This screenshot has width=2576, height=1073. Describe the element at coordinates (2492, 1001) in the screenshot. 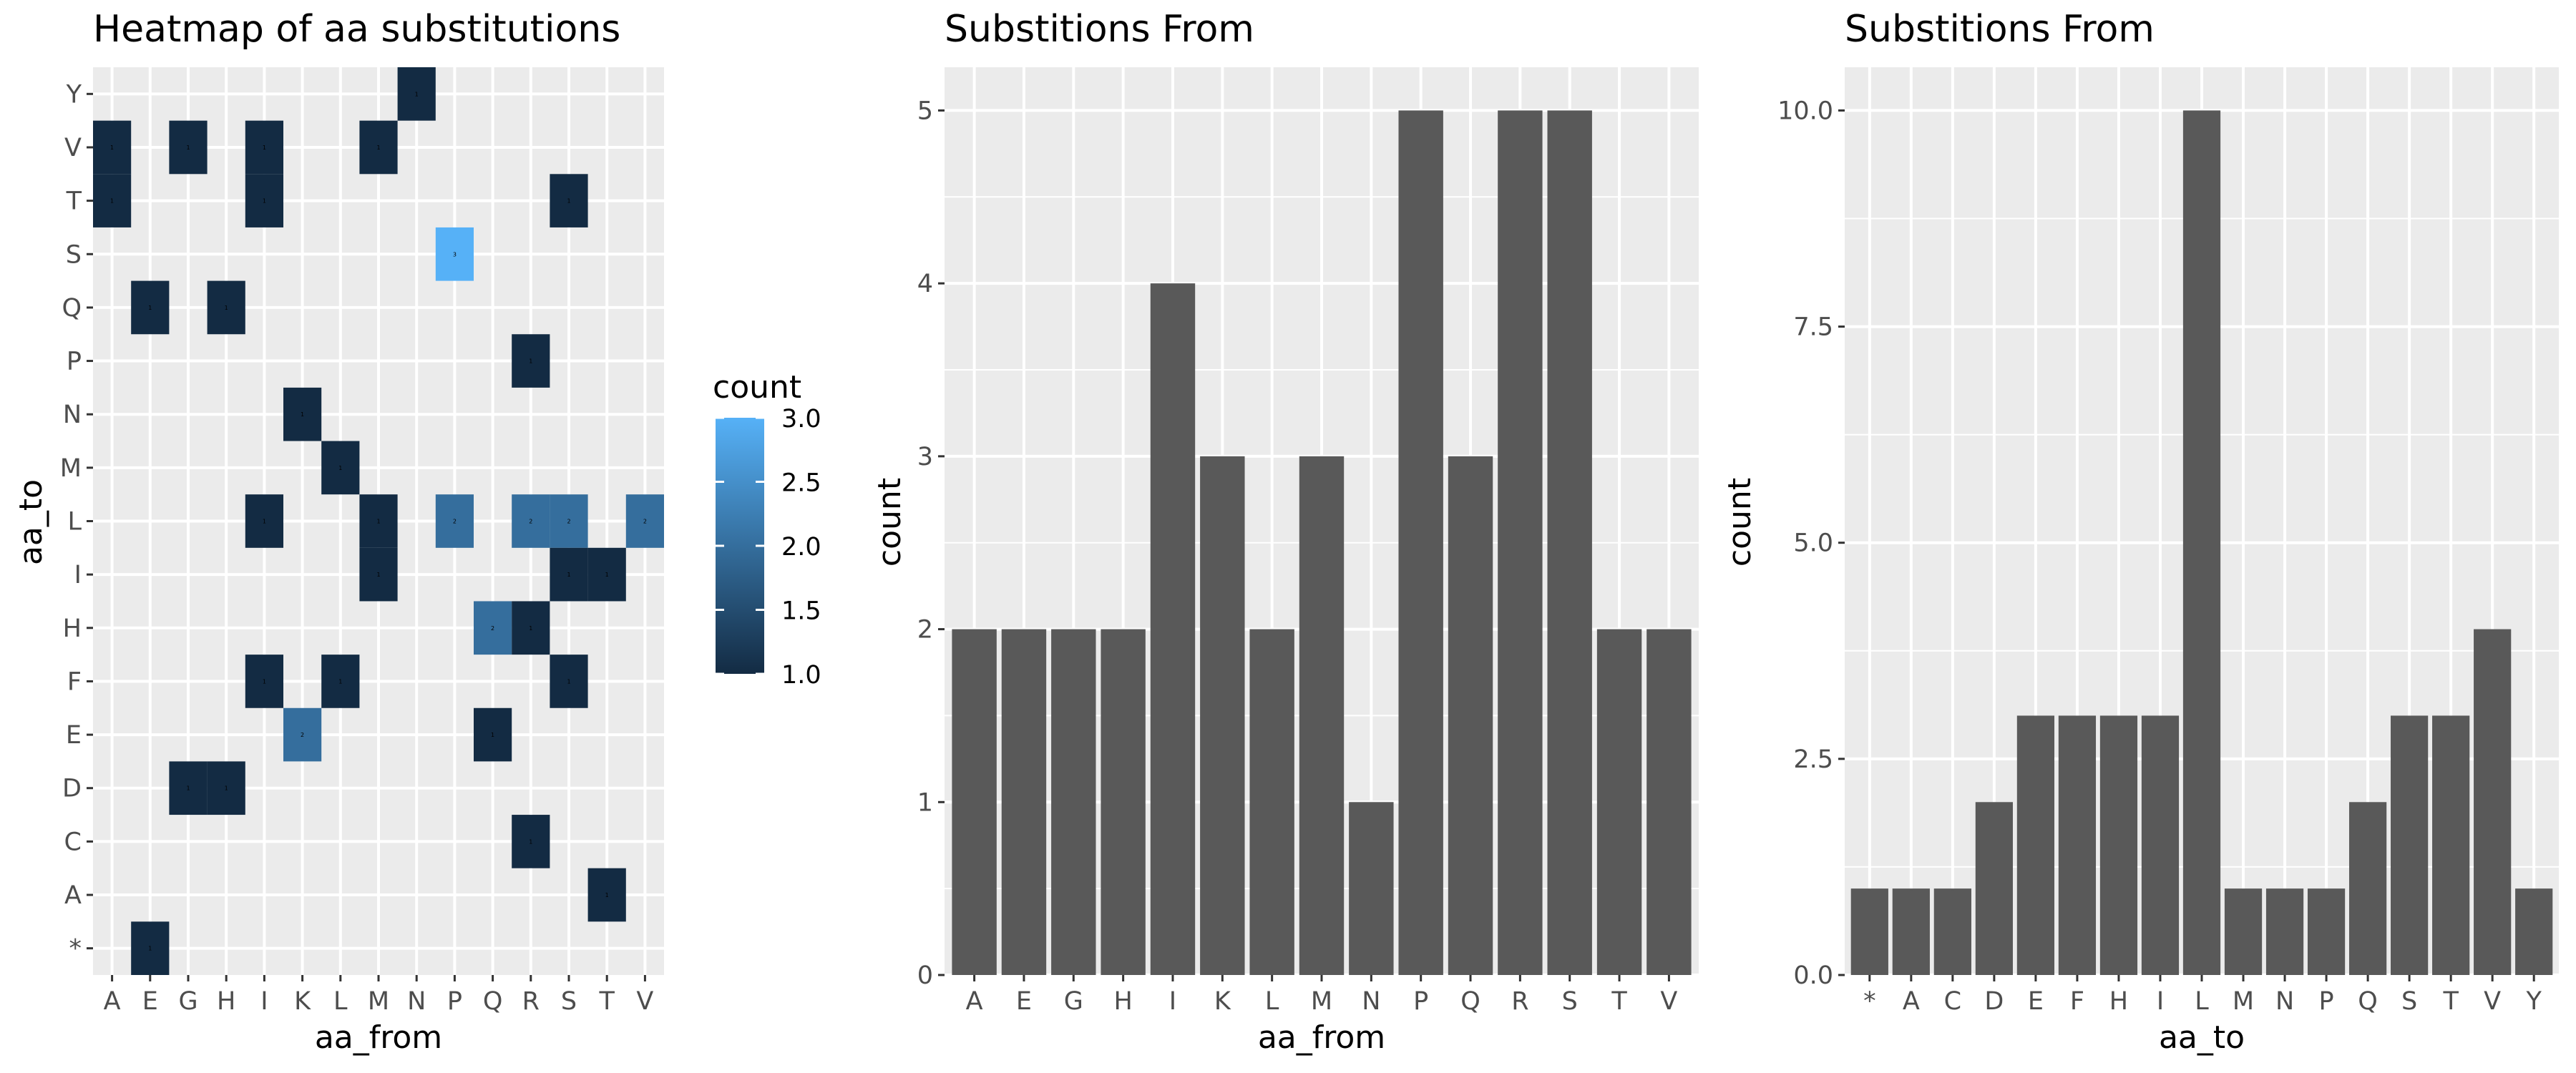

I see `bar-to-x-tick-label: V` at that location.